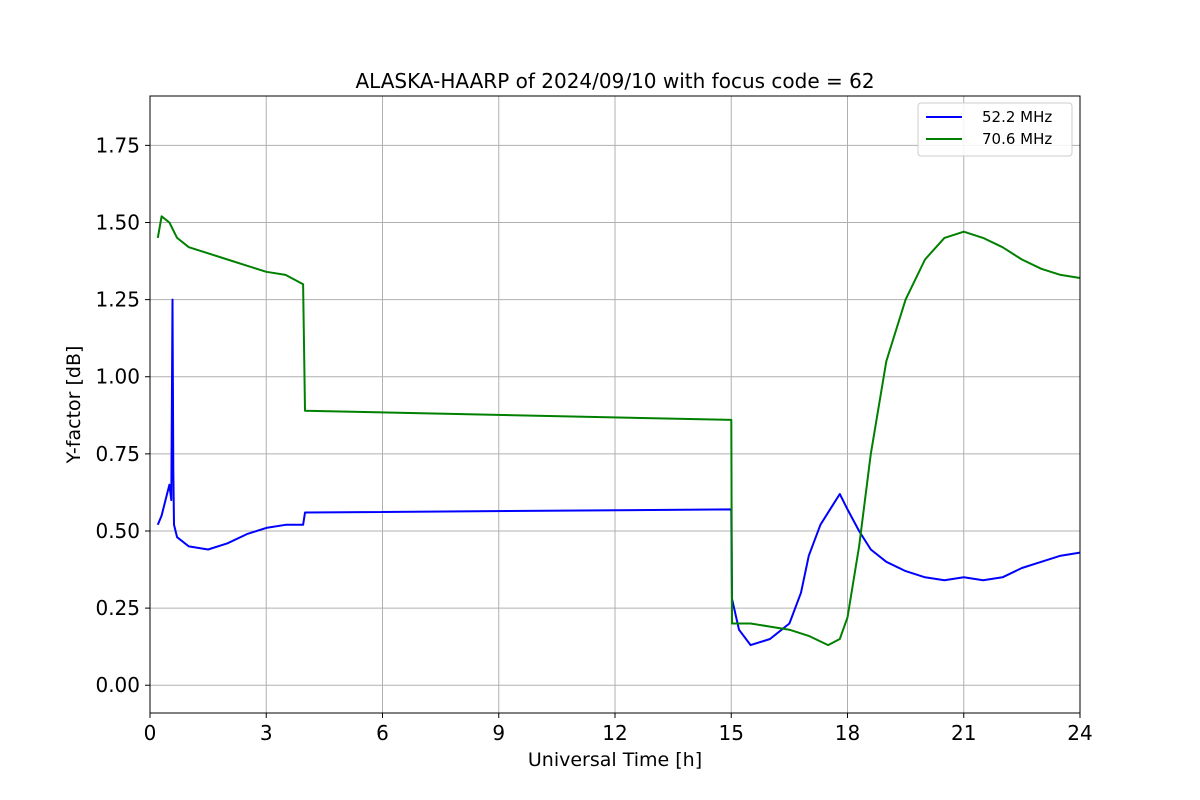  Describe the element at coordinates (150, 733) in the screenshot. I see `x-tick-label: 0` at that location.